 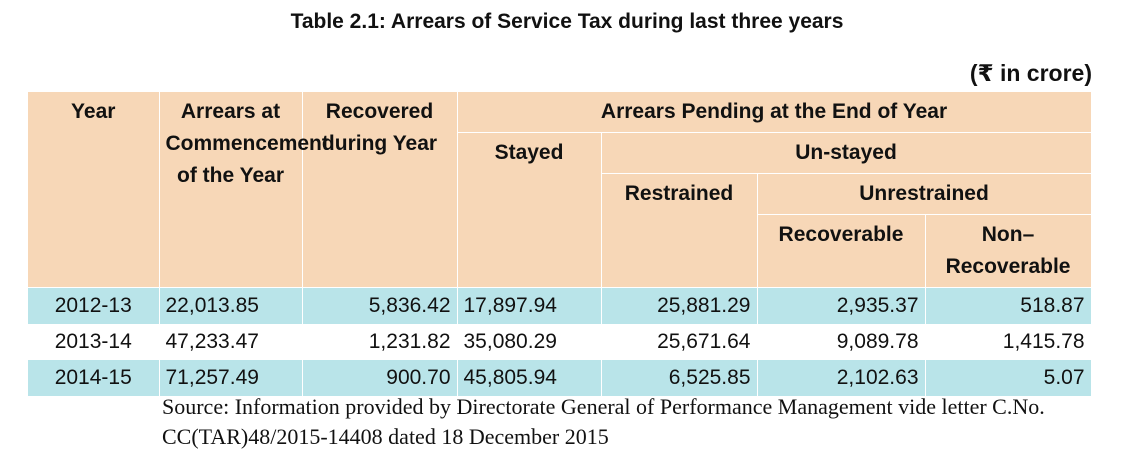 I want to click on header-year: Year, so click(x=94, y=190).